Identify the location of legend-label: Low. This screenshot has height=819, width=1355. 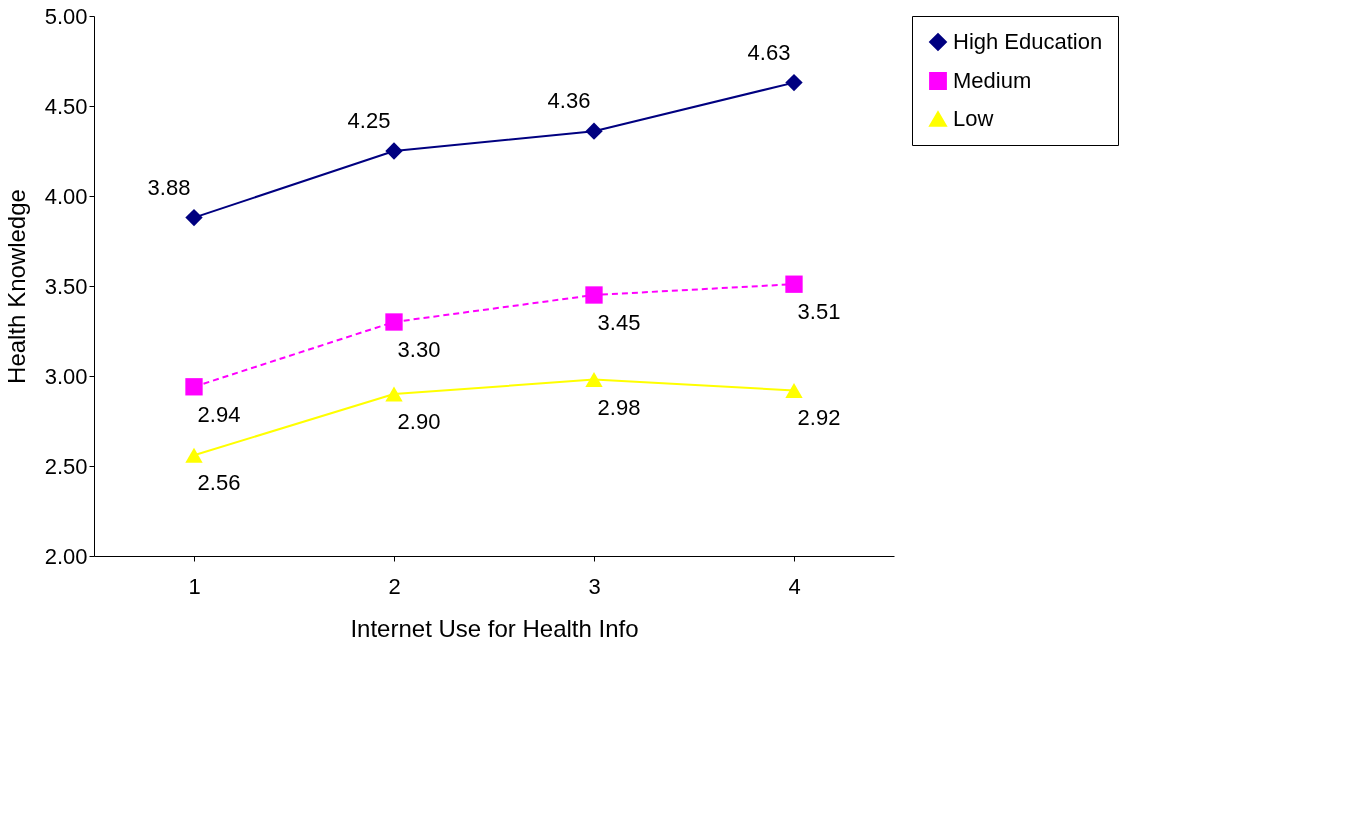
(973, 118).